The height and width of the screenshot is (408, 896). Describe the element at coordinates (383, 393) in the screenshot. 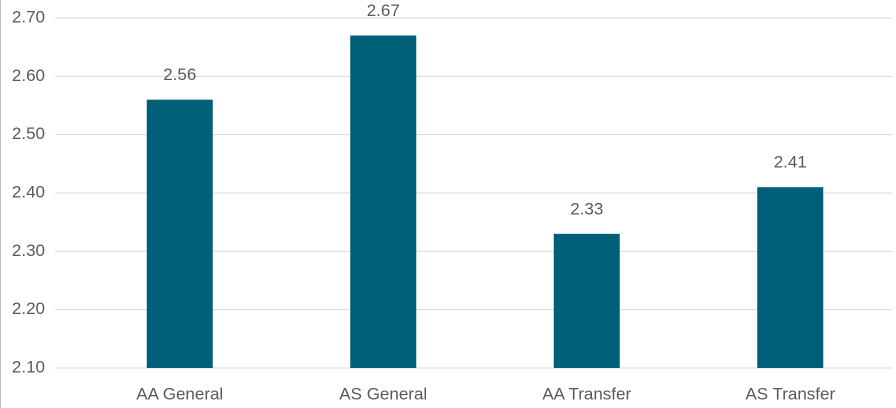

I see `x-tick-label: AS General` at that location.